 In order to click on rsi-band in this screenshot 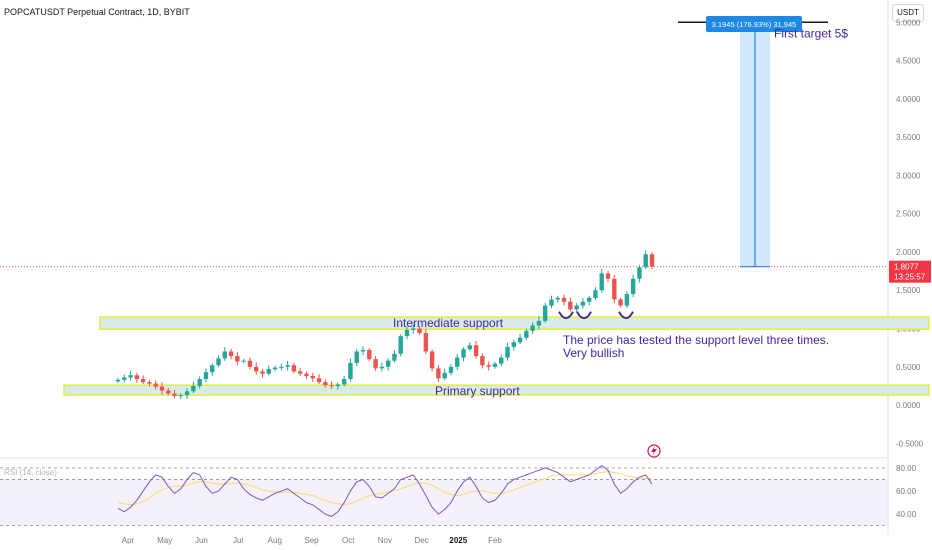, I will do `click(444, 502)`.